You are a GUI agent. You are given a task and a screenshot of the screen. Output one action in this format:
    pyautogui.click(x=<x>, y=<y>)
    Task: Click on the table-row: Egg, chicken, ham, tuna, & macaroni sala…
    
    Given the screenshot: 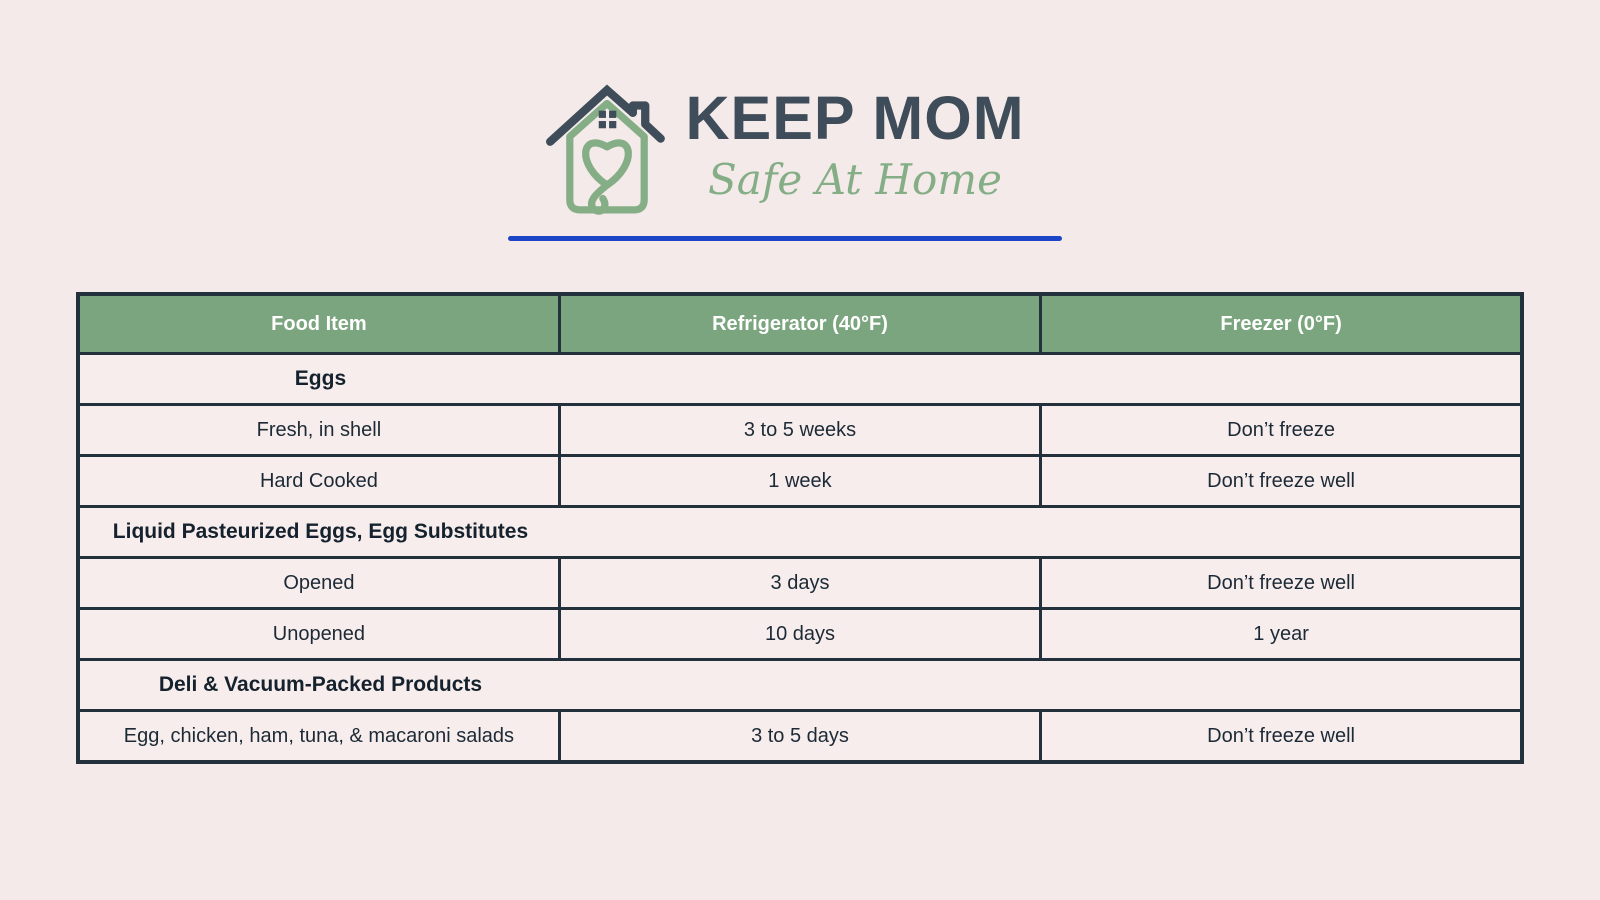 What is the action you would take?
    pyautogui.click(x=800, y=736)
    